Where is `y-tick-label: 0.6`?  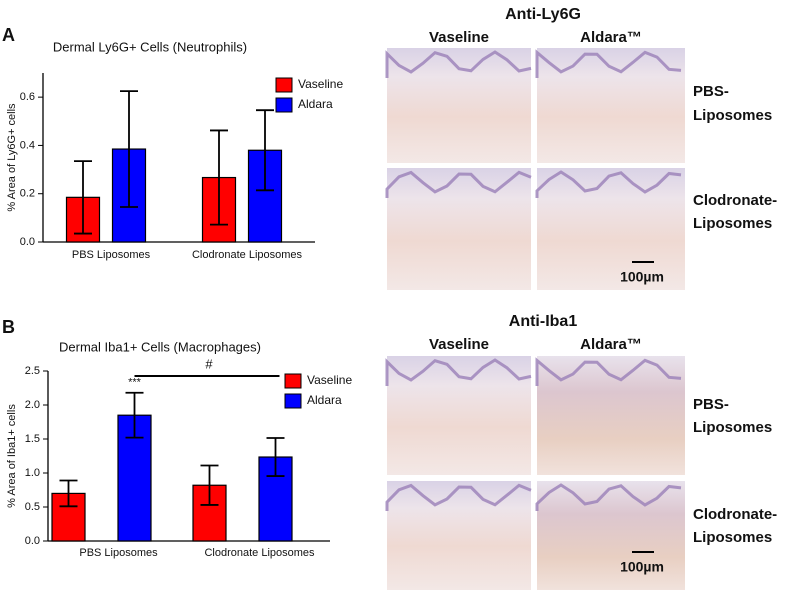 y-tick-label: 0.6 is located at coordinates (27, 97).